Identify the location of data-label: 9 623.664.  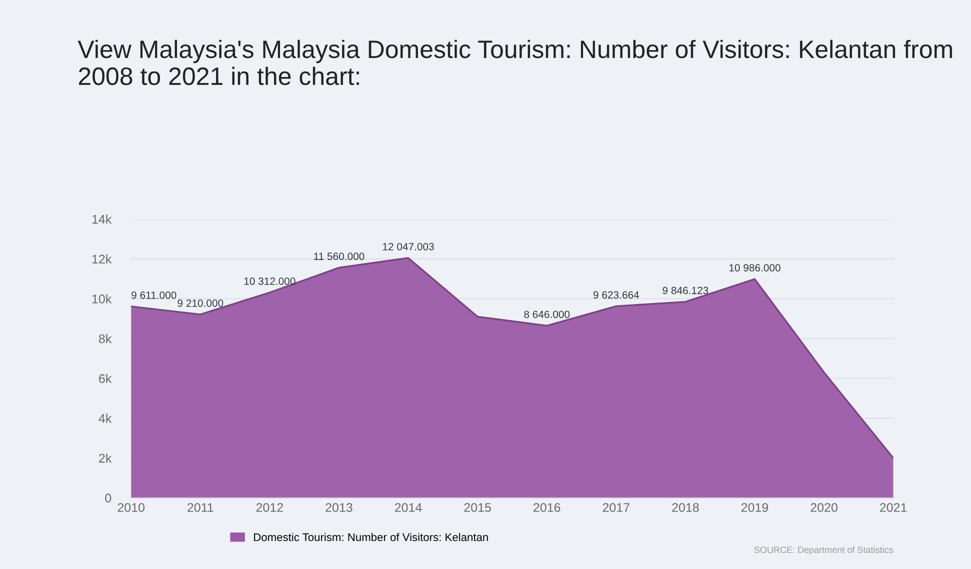
(616, 295).